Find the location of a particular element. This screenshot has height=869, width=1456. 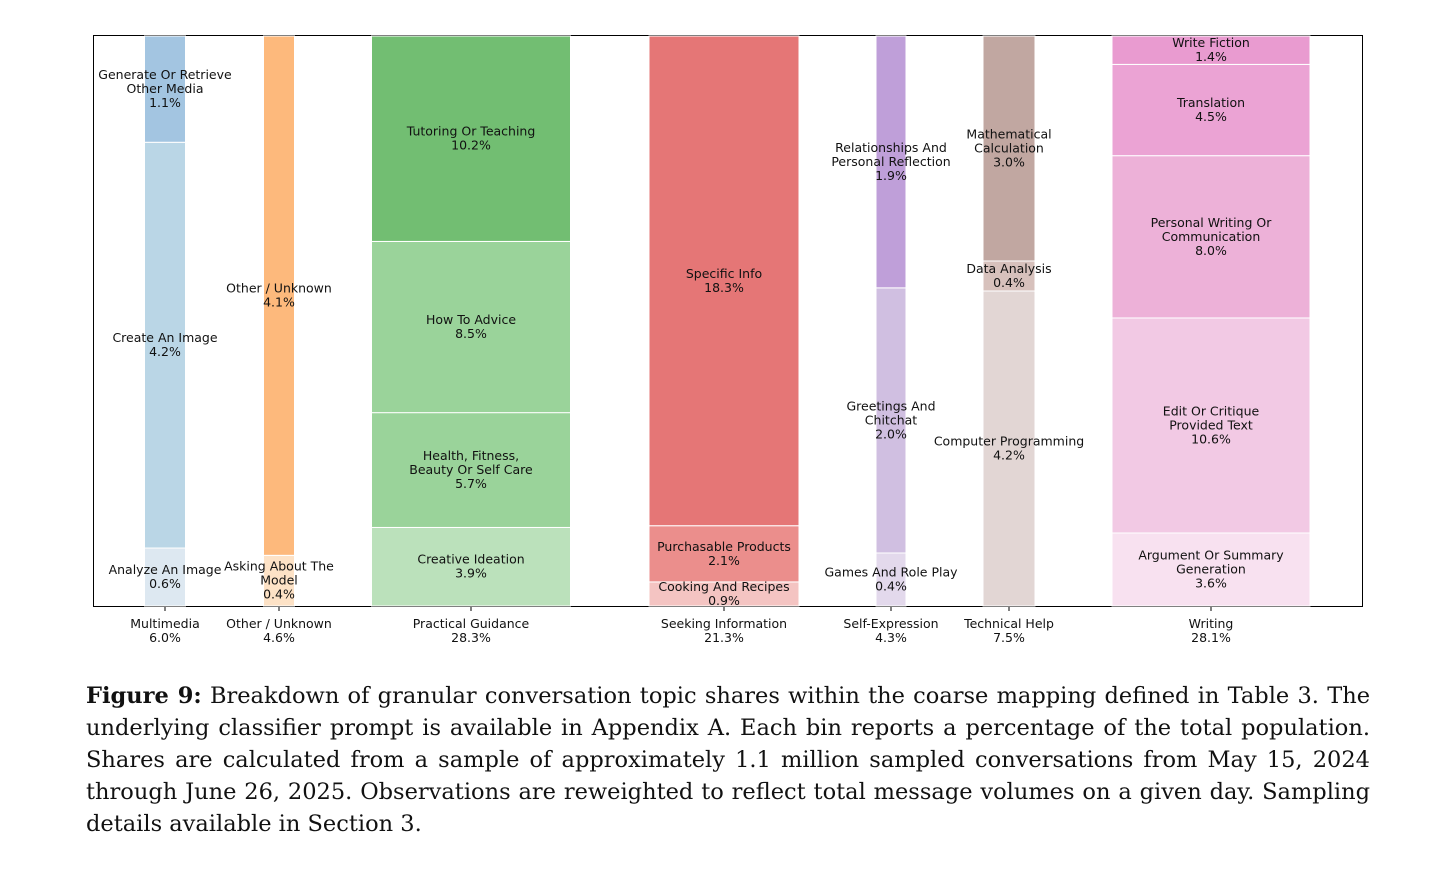

segment-bar-seeking-information-specific-info is located at coordinates (724, 281).